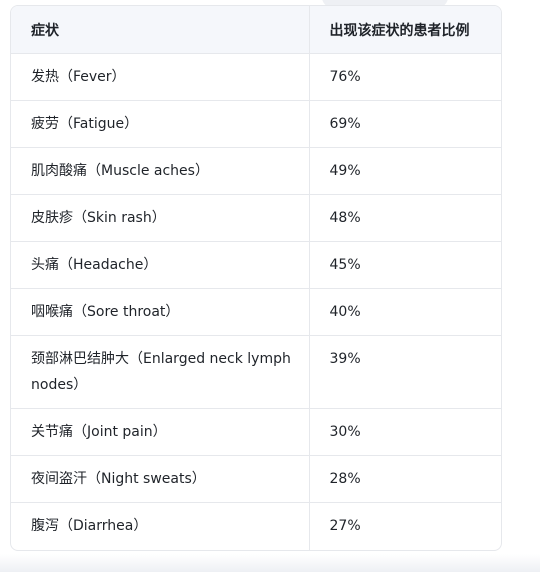 This screenshot has width=540, height=572. I want to click on table-row: 颈部淋巴结肿大（Enlarged neck lymph nodes） 39%, so click(256, 372).